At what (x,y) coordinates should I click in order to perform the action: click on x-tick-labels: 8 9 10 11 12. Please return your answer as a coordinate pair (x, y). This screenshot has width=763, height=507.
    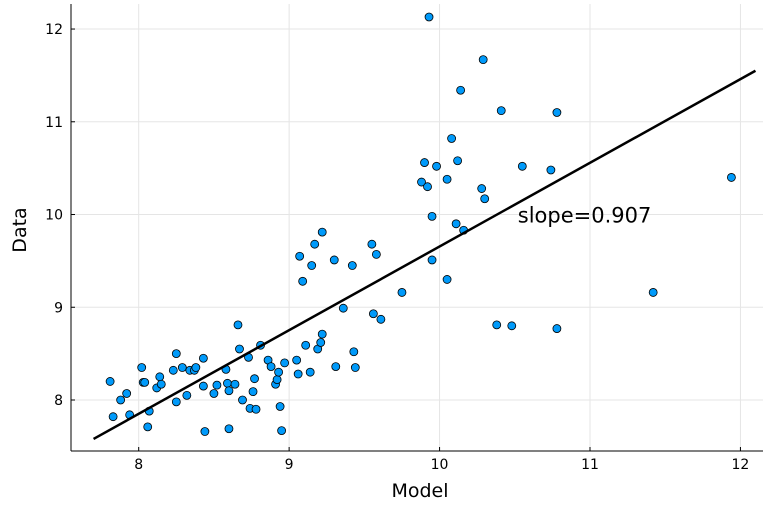
    Looking at the image, I should click on (441, 460).